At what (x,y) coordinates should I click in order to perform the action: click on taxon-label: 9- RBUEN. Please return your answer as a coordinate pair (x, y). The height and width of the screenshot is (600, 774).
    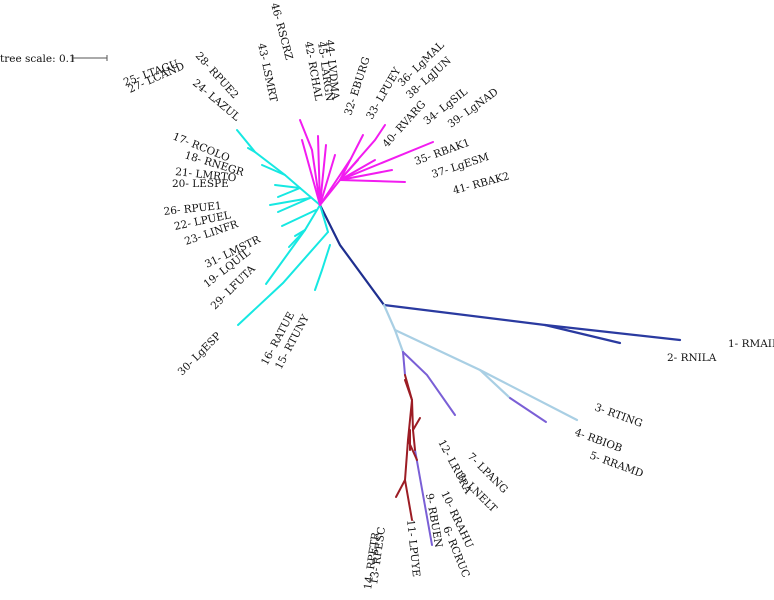
    Looking at the image, I should click on (433, 520).